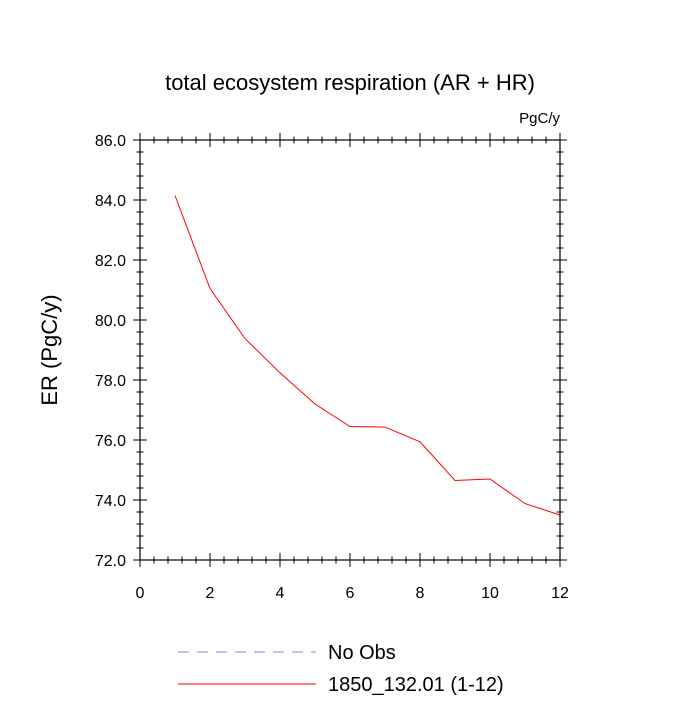  I want to click on x-tick-label: 10, so click(490, 593).